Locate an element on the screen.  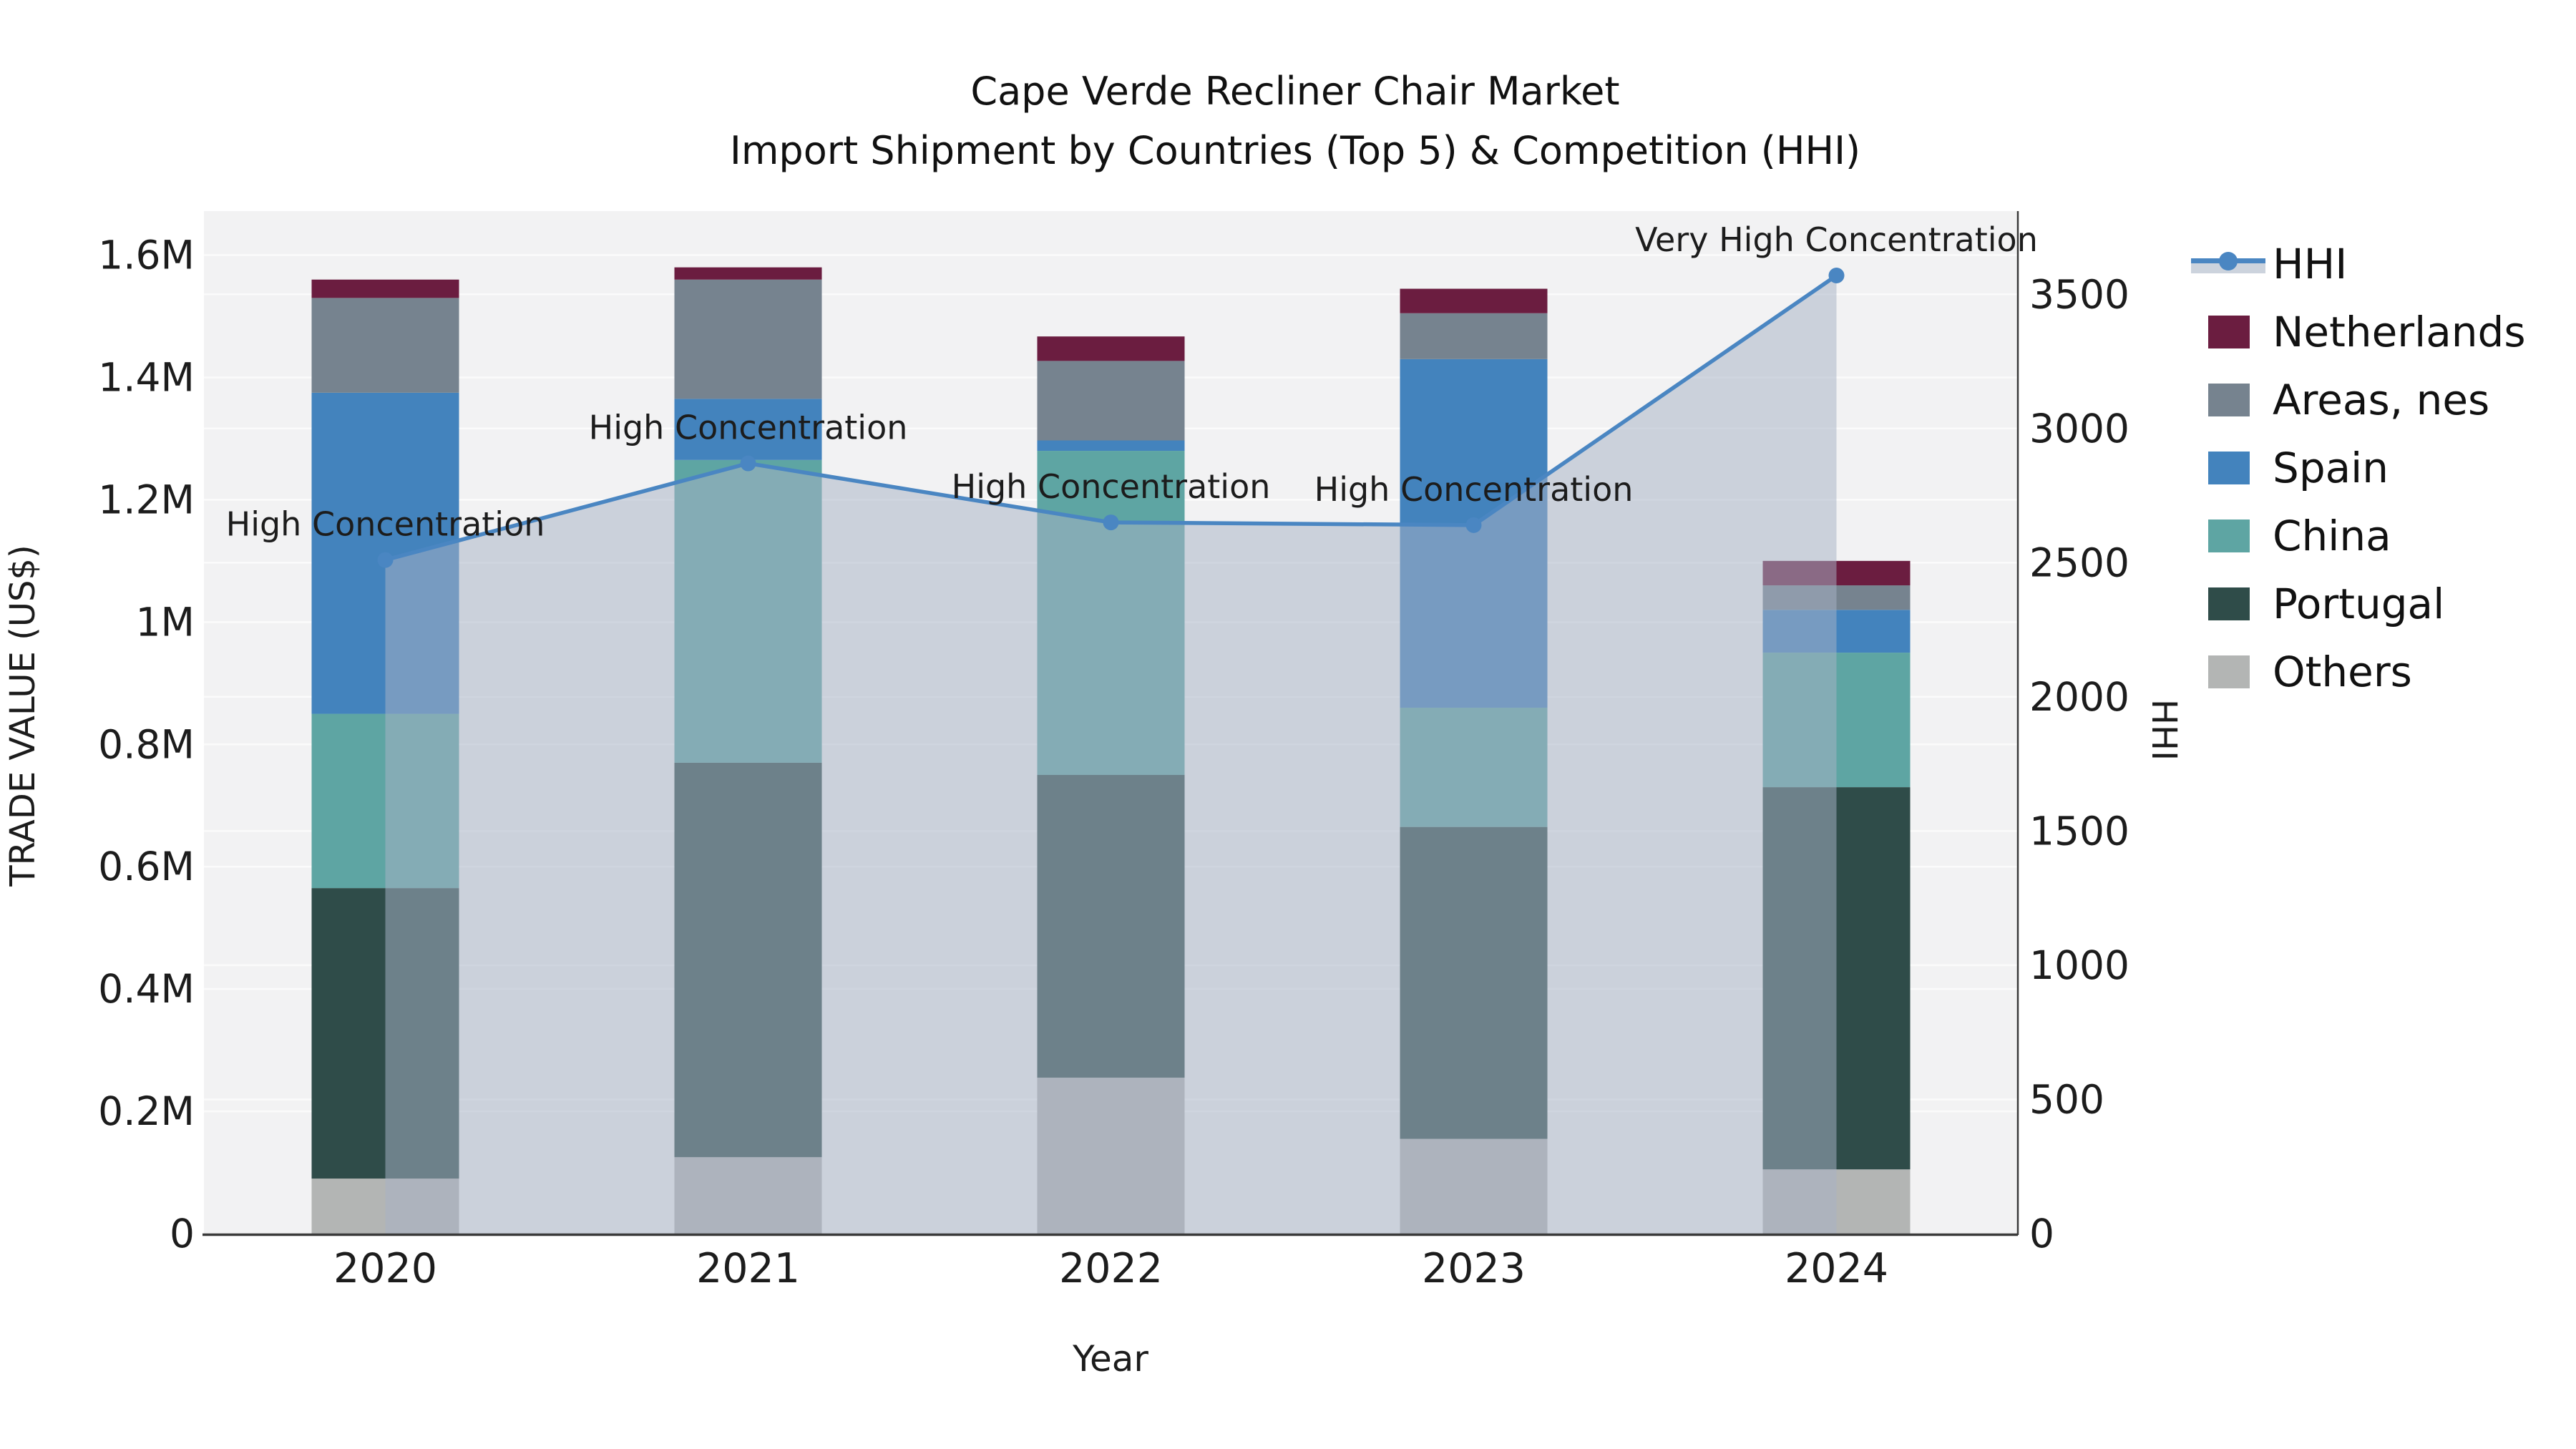
y-right-tick-3500: 3500 is located at coordinates (2079, 294).